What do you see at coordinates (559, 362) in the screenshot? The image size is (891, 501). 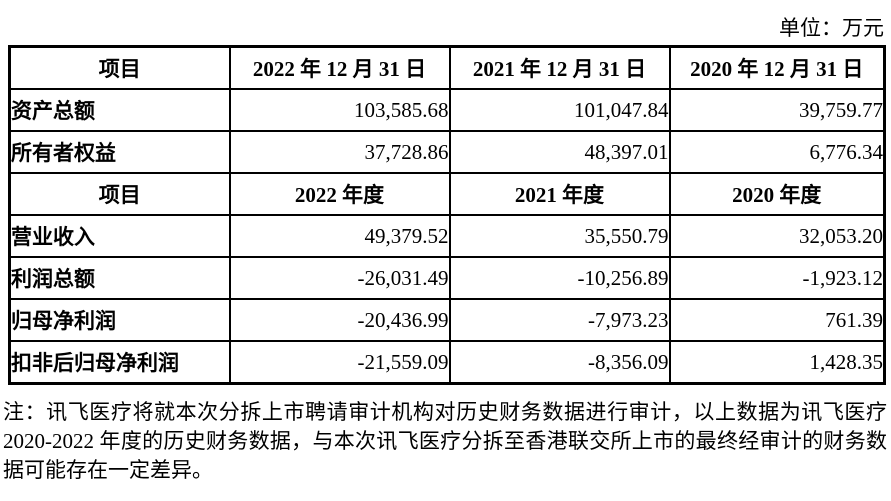 I see `cell-value: -8,356.09` at bounding box center [559, 362].